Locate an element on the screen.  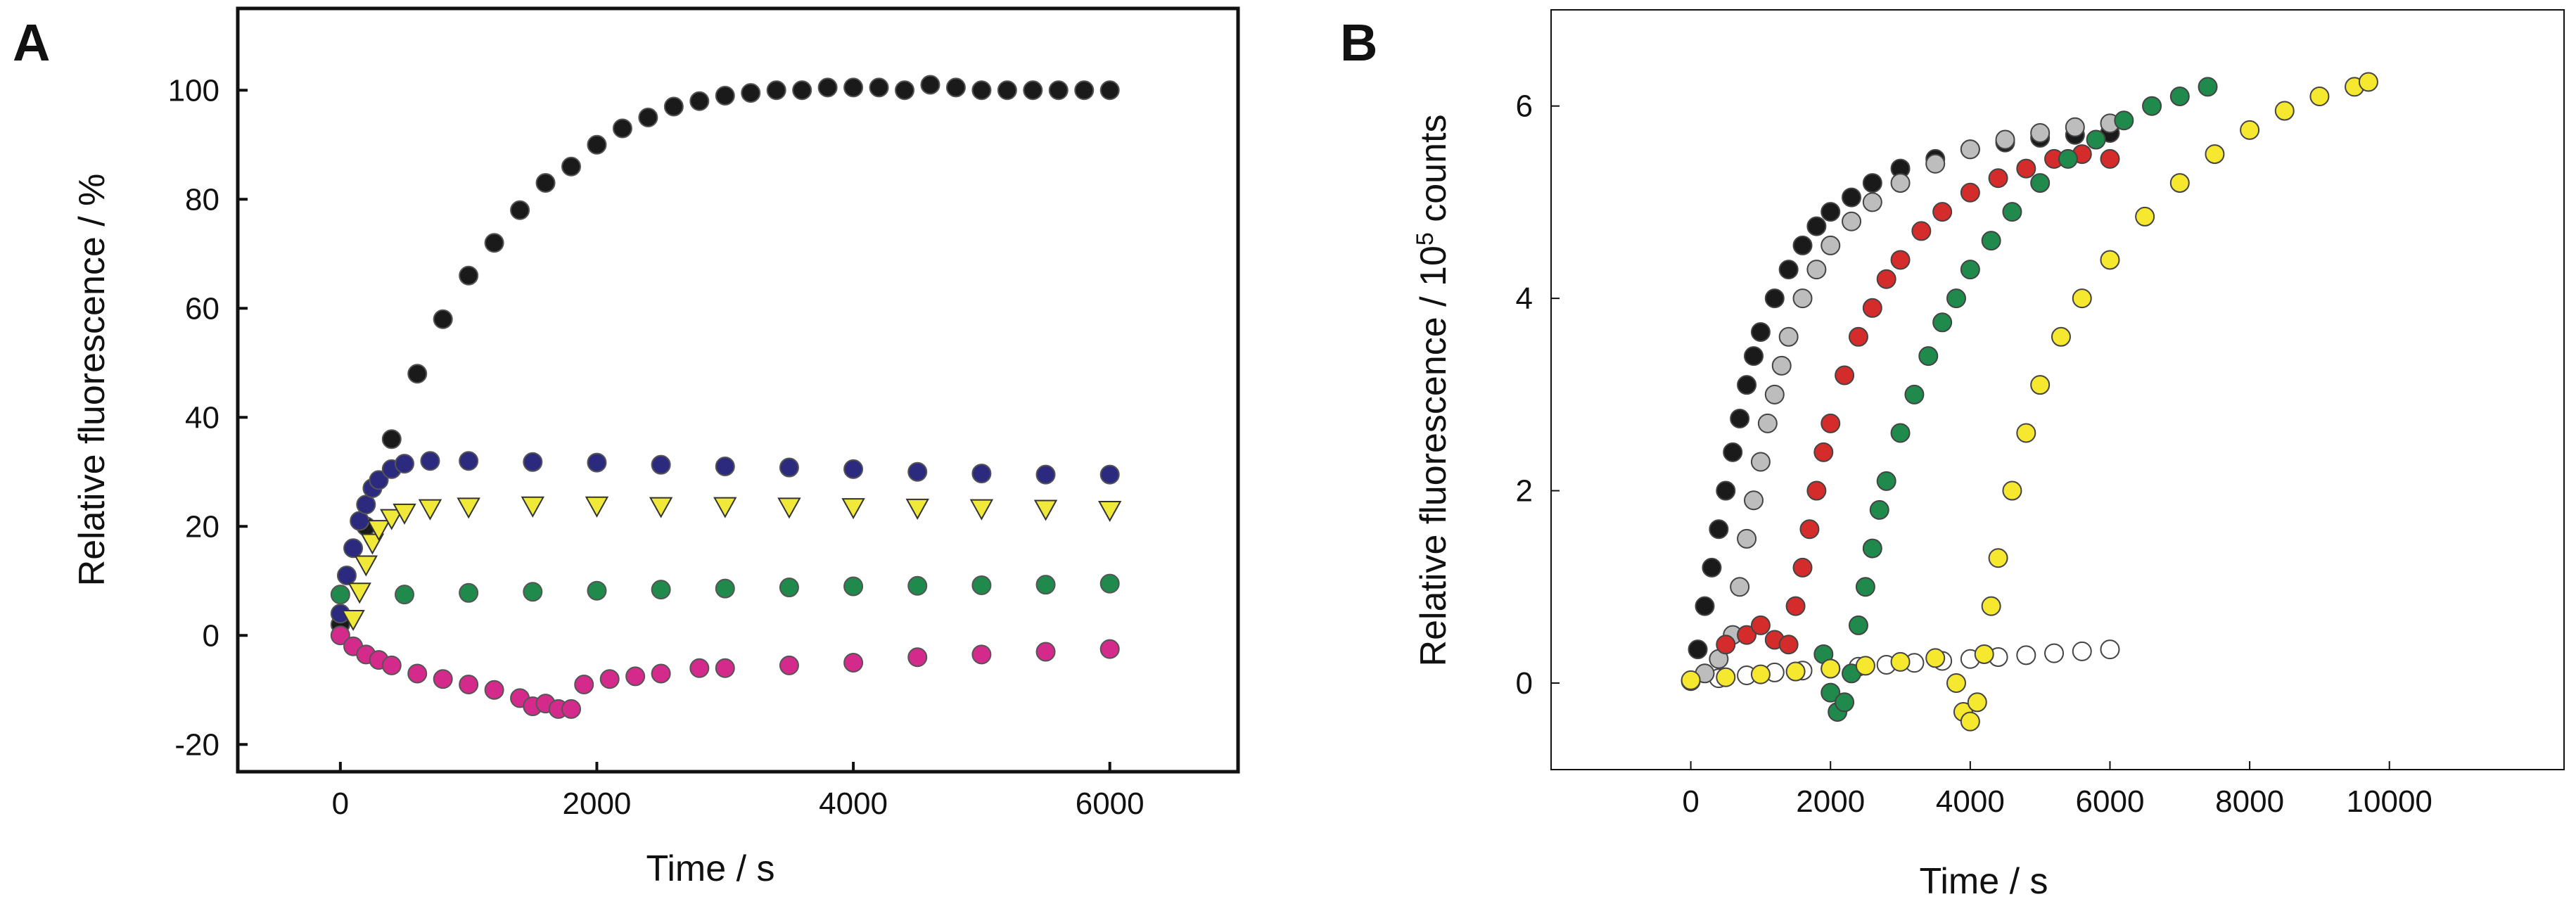
panel-b-y-tick-label: 0 is located at coordinates (1524, 683).